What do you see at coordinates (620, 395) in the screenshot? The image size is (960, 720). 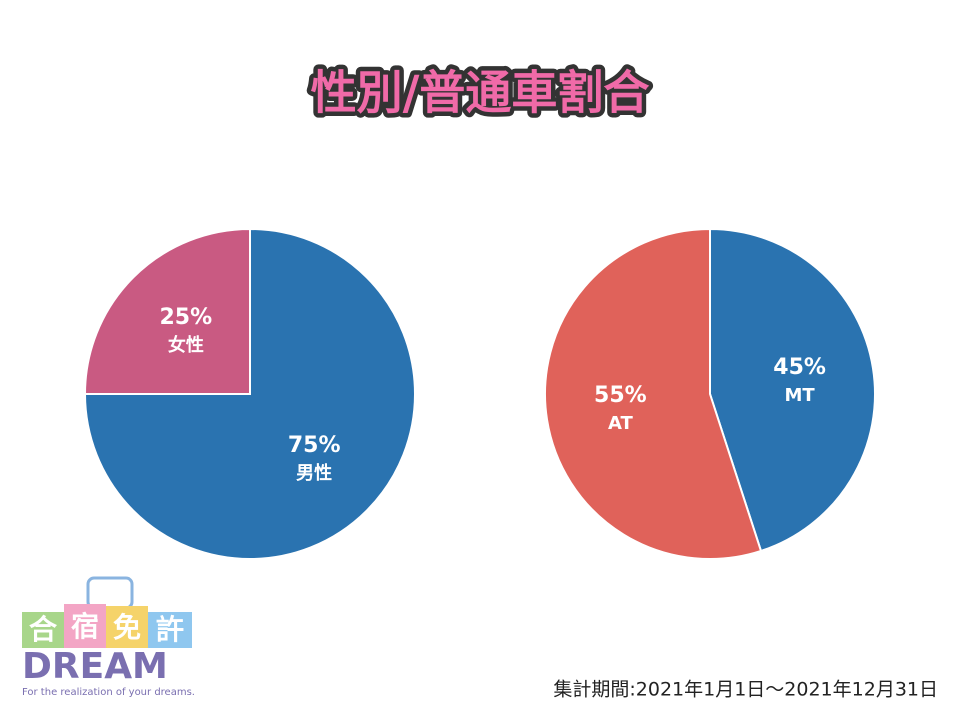 I see `value-label: 55%` at bounding box center [620, 395].